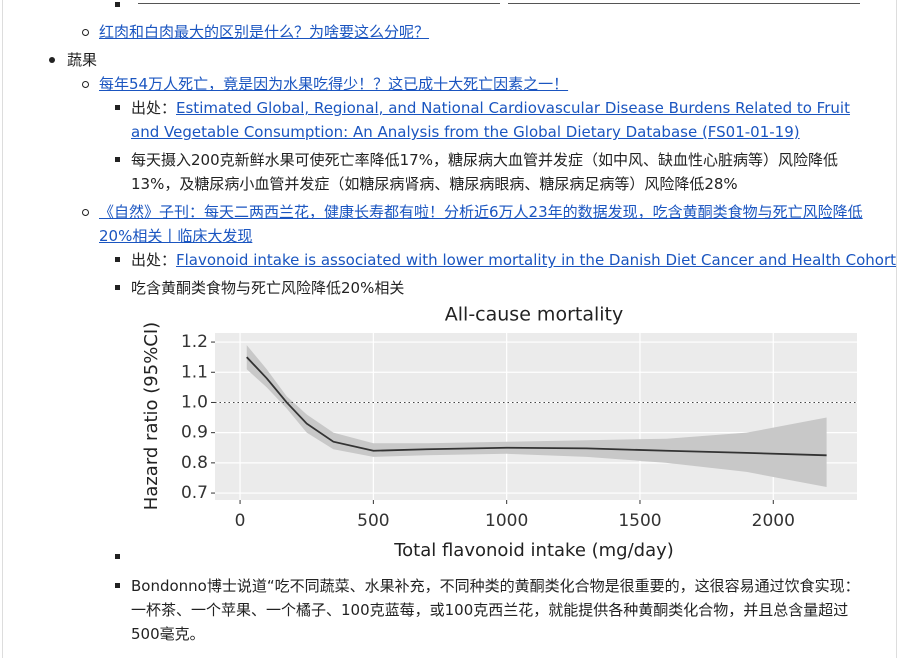 The width and height of the screenshot is (899, 658). What do you see at coordinates (533, 550) in the screenshot?
I see `x-axis-label: Total flavonoid intake (mg/day)` at bounding box center [533, 550].